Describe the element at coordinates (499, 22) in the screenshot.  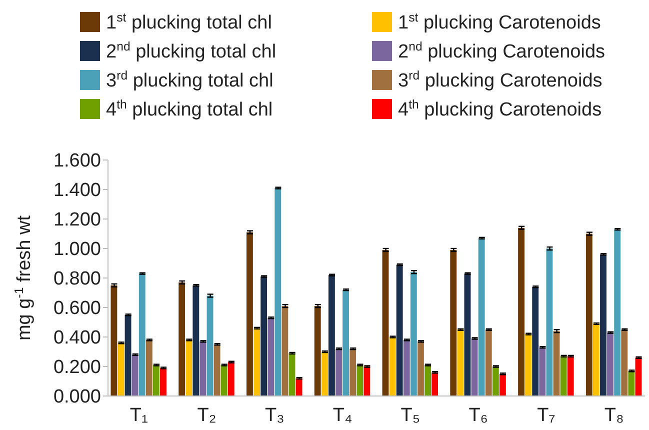
I see `legend-label: 1$^{st}$ plucking Carotenoids` at that location.